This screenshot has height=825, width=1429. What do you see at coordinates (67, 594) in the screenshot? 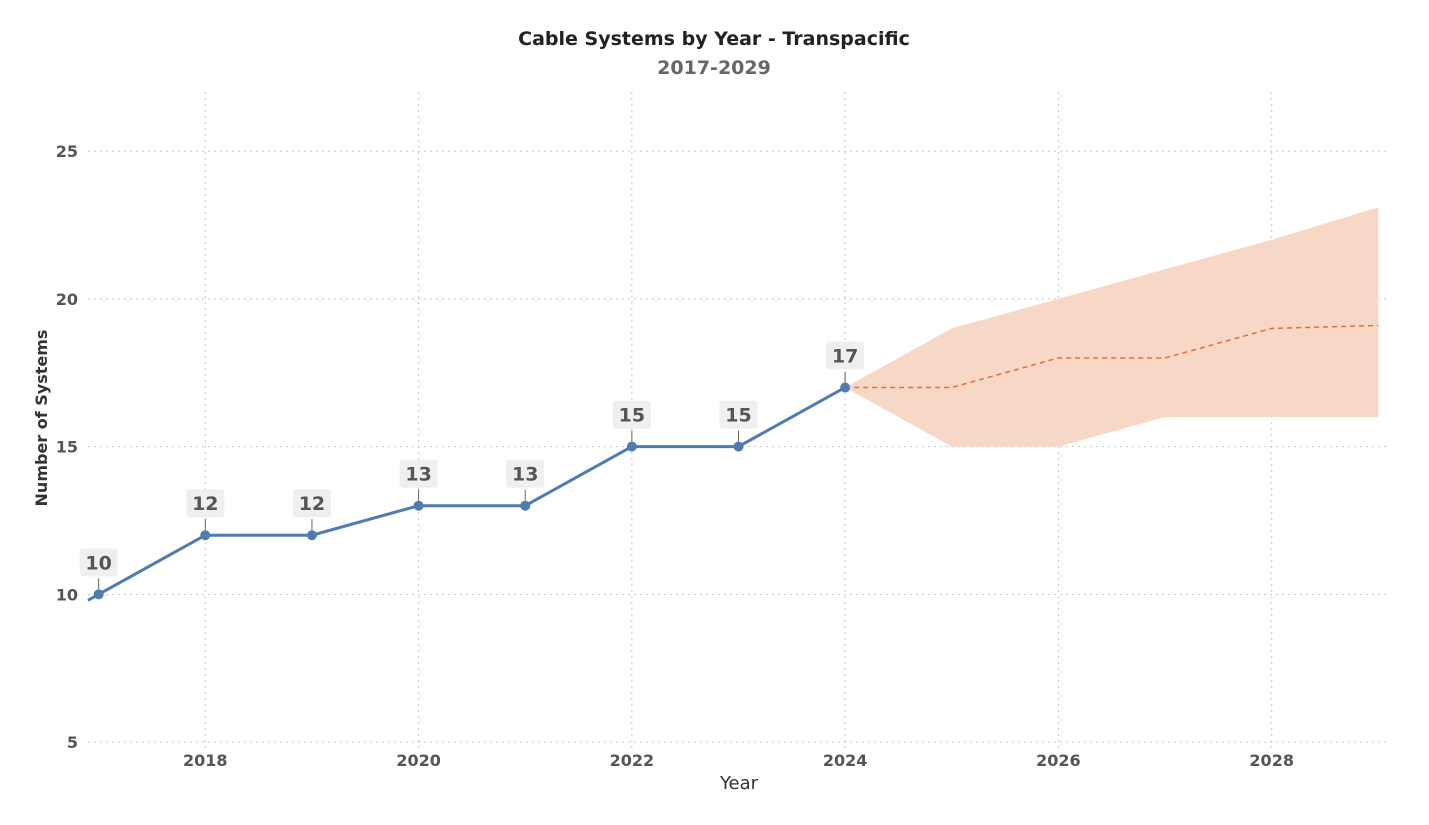
I see `y-tick-label: 10` at bounding box center [67, 594].